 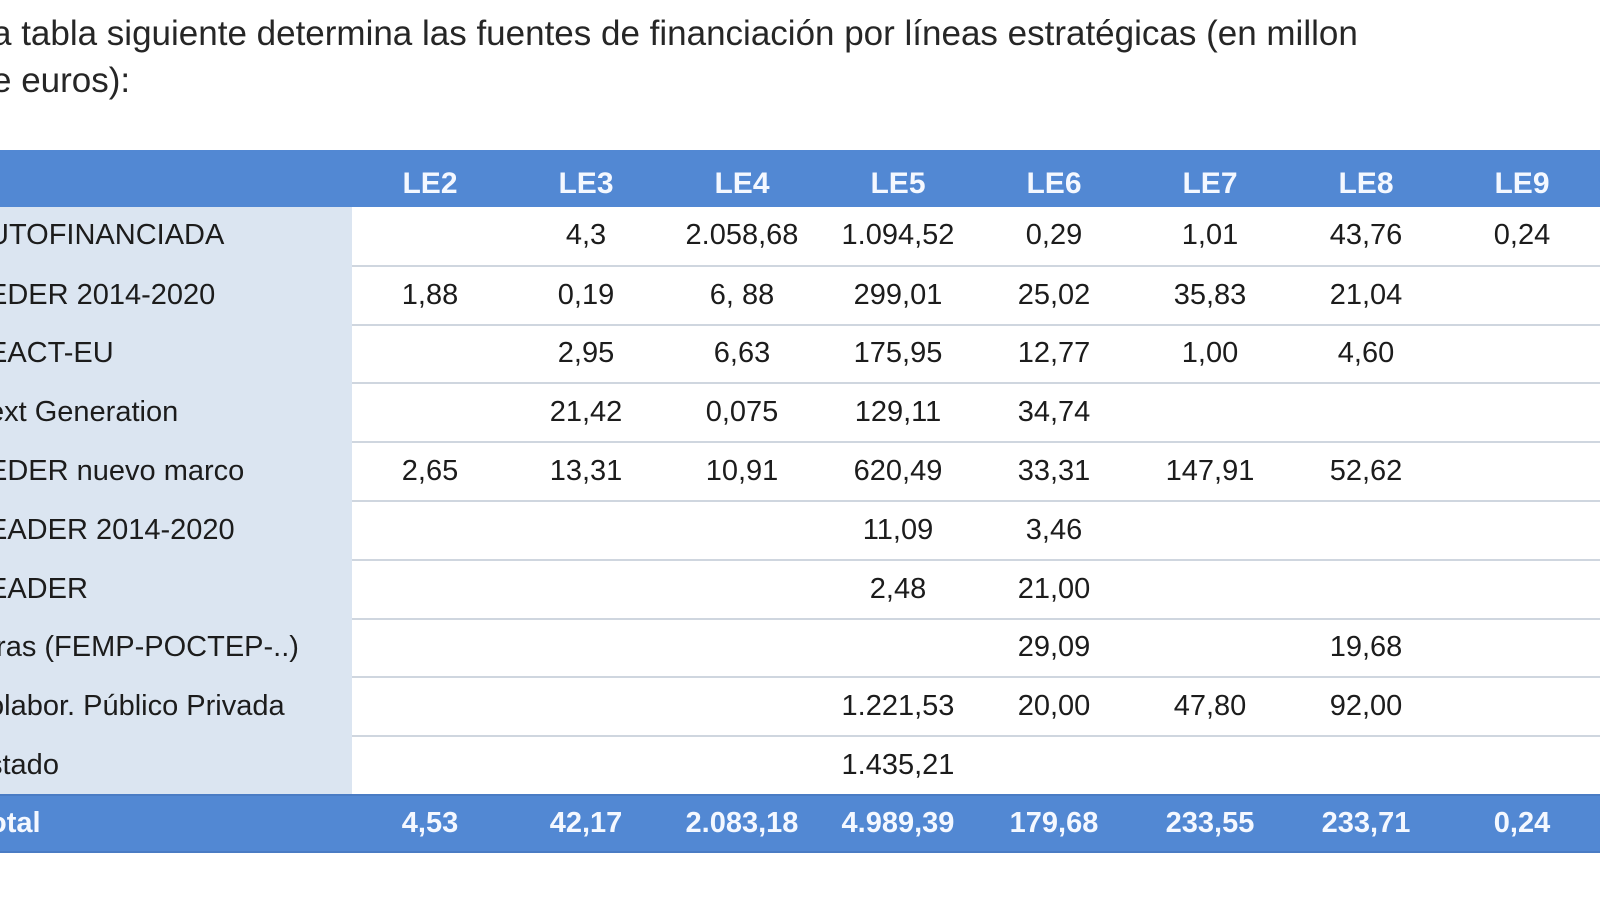 I want to click on value-cell: 620,49, so click(x=898, y=472).